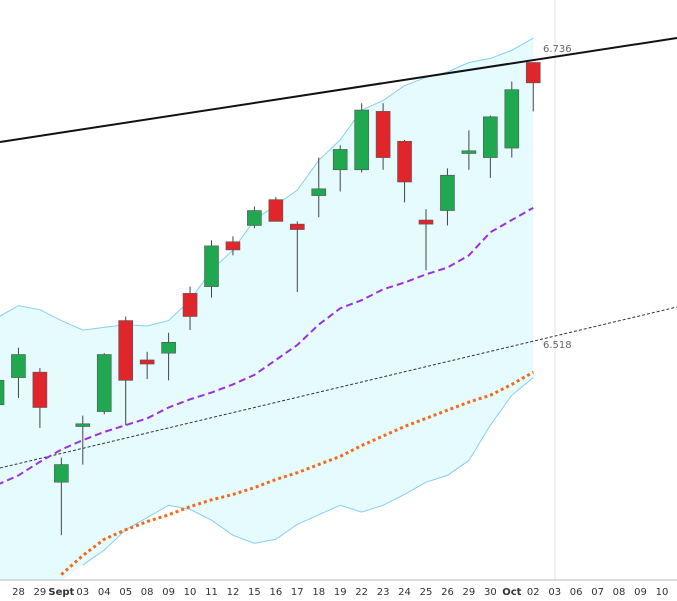  What do you see at coordinates (104, 592) in the screenshot?
I see `x-tick-label: 04` at bounding box center [104, 592].